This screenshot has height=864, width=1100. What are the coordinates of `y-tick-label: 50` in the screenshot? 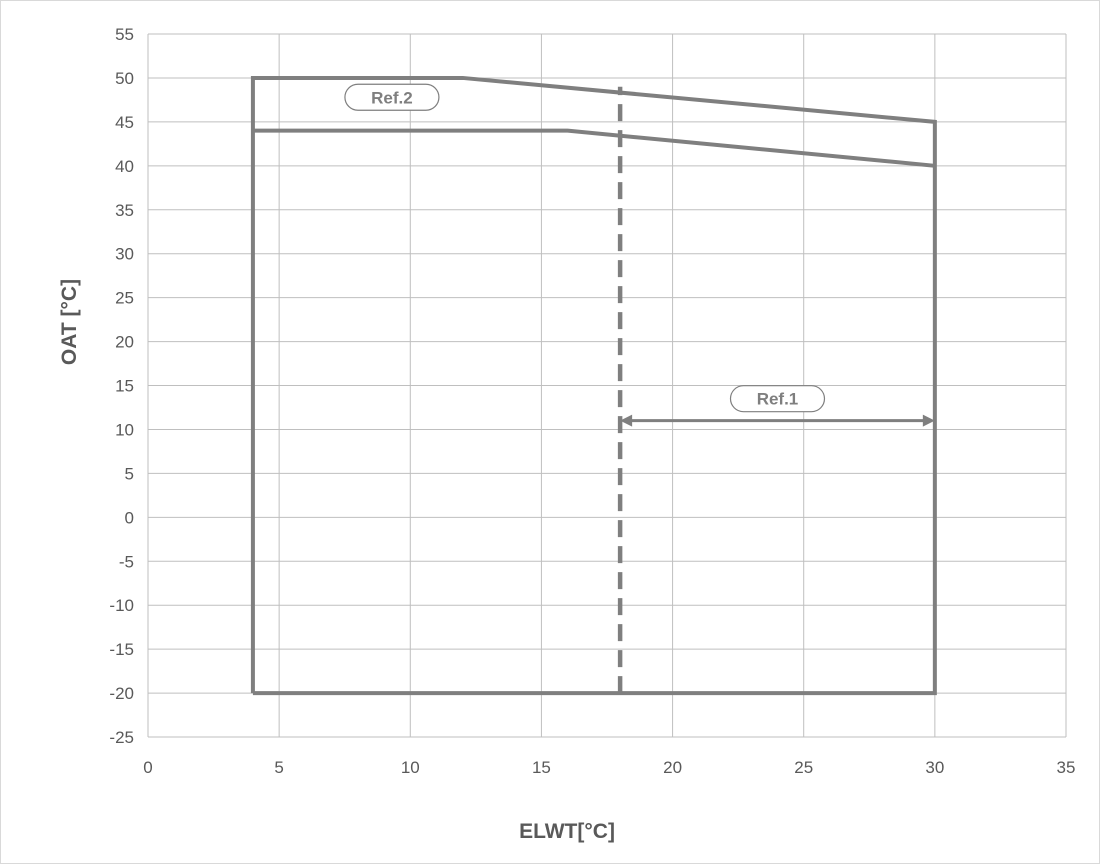 It's located at (124, 78).